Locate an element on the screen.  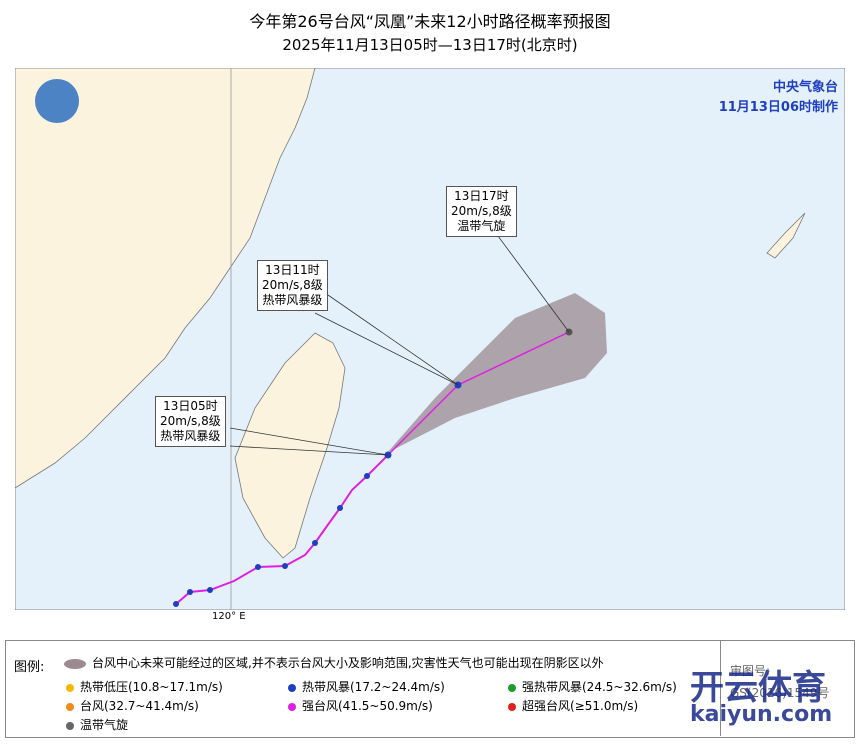
legend-item: 热带风暴(17.2~24.4m/s) is located at coordinates (366, 686).